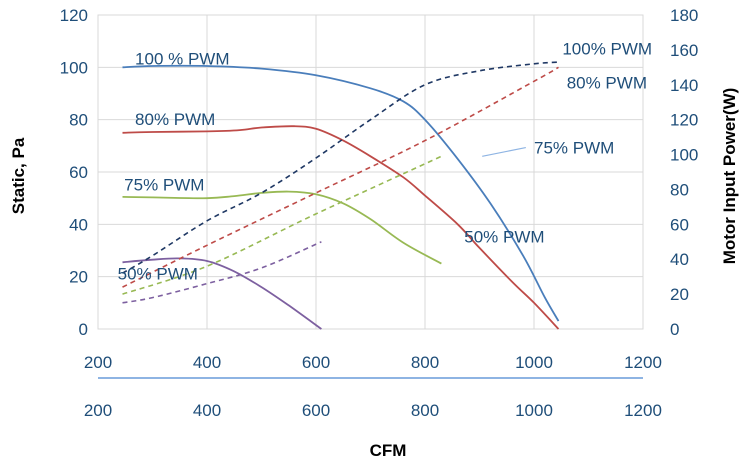  I want to click on y2-tick-label: 160, so click(684, 50).